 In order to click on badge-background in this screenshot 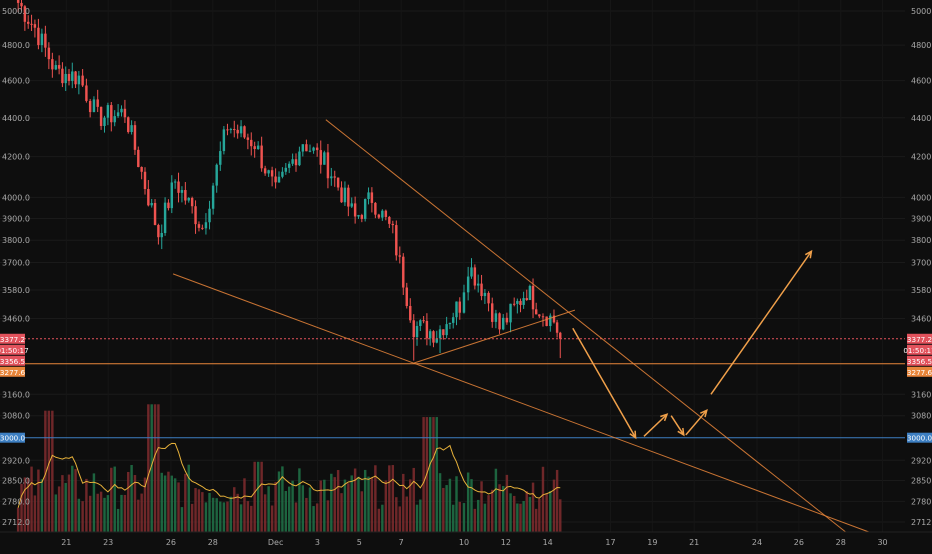, I will do `click(919, 371)`.